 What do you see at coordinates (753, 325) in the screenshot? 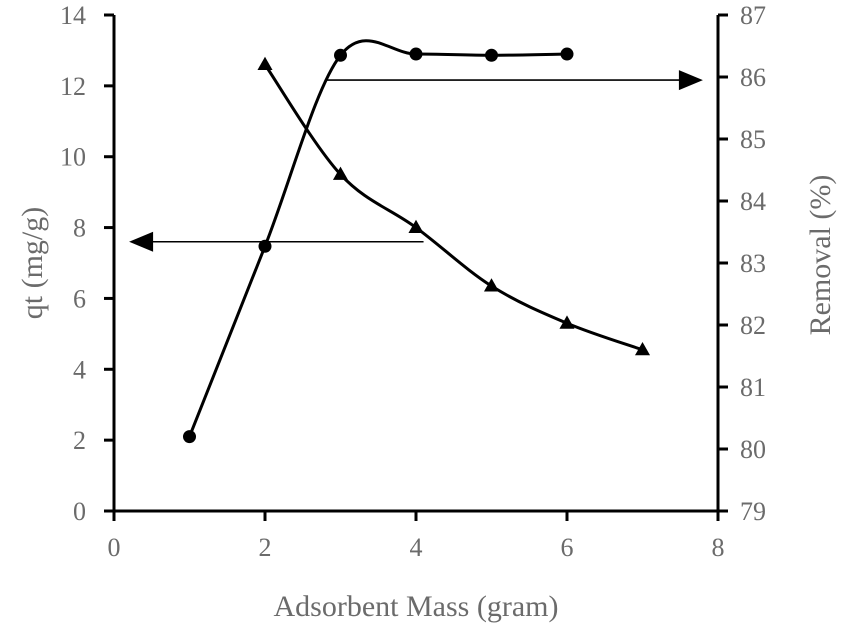
I see `y-right-tick-label: 82` at bounding box center [753, 325].